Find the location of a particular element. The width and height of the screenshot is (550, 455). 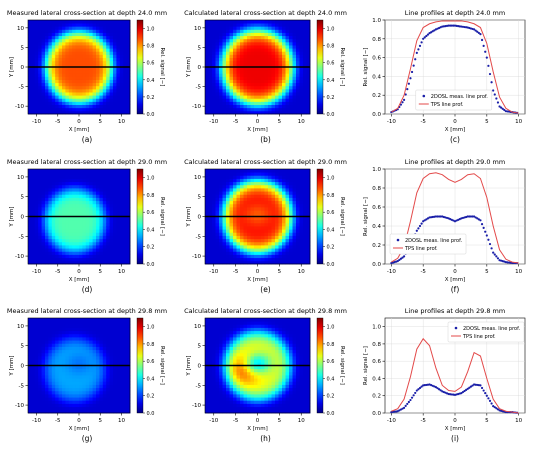

colorbar-tick-label: 1.0 is located at coordinates (151, 179).